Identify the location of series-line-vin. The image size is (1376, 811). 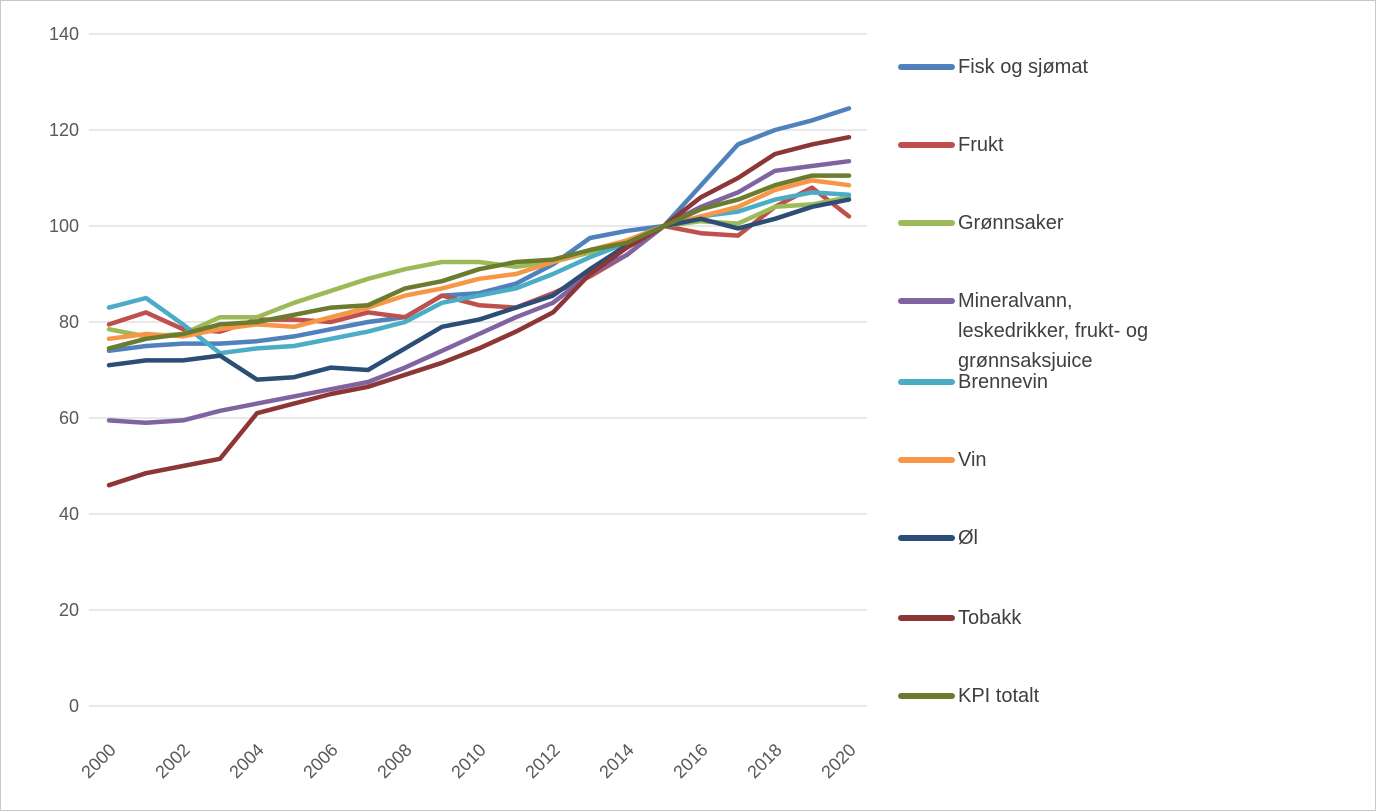
(479, 260).